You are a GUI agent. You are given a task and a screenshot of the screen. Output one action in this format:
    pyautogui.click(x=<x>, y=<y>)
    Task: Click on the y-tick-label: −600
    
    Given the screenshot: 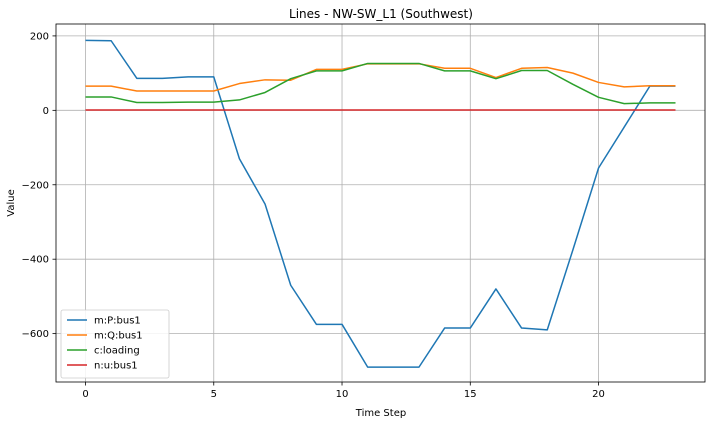 What is the action you would take?
    pyautogui.click(x=35, y=334)
    